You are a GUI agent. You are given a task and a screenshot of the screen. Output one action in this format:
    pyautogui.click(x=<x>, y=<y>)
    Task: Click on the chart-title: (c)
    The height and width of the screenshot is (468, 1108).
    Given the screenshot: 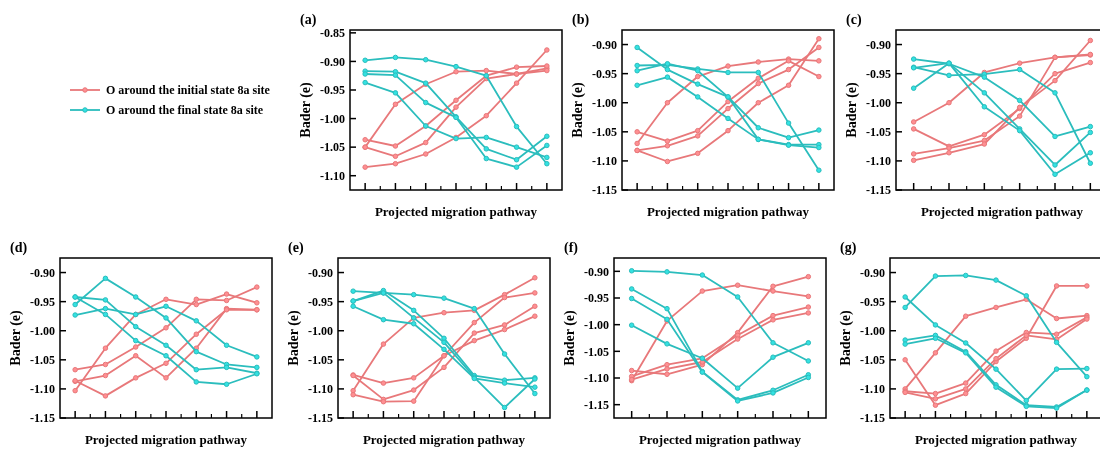 What is the action you would take?
    pyautogui.click(x=854, y=20)
    